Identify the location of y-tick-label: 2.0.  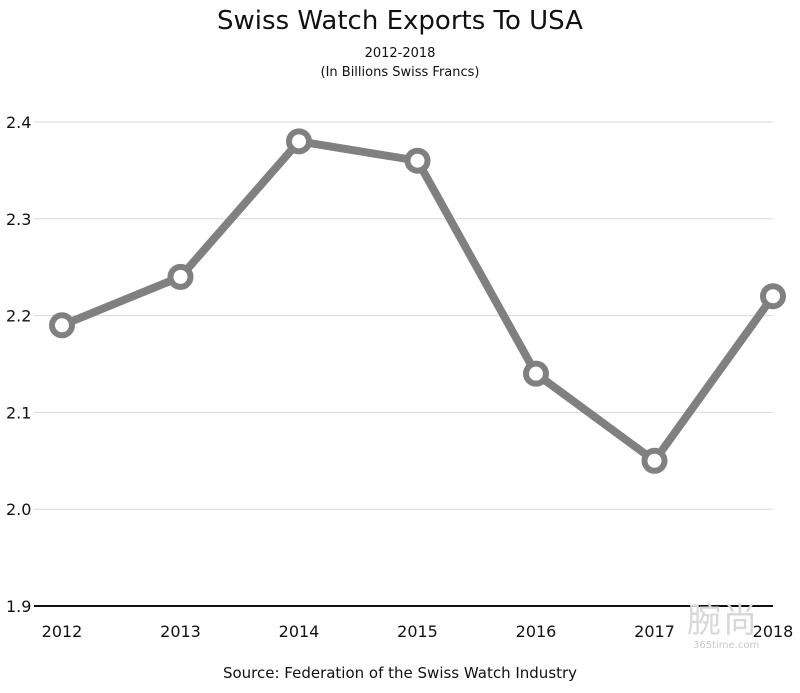
(18, 509).